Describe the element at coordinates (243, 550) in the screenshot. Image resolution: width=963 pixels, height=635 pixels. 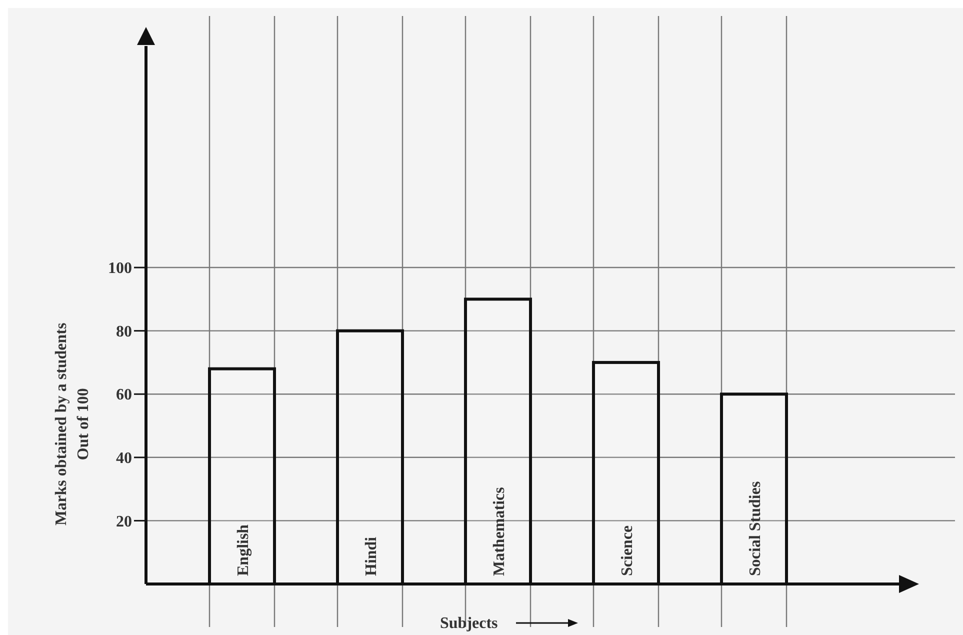
I see `x-tick-label: English` at that location.